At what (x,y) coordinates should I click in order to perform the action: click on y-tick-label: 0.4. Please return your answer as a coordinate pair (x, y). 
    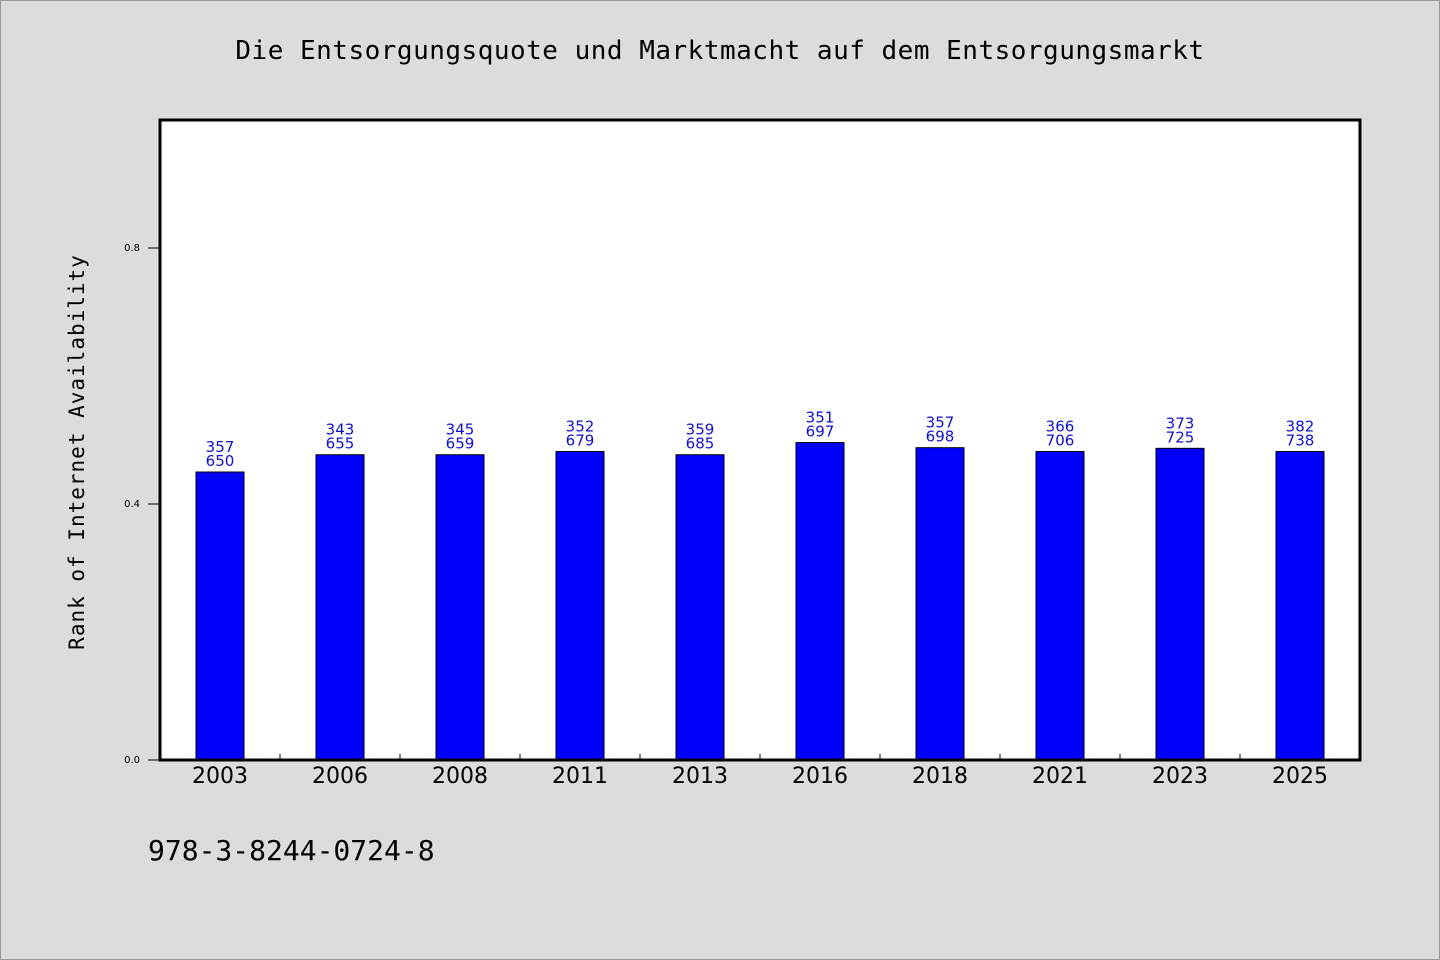
    Looking at the image, I should click on (132, 504).